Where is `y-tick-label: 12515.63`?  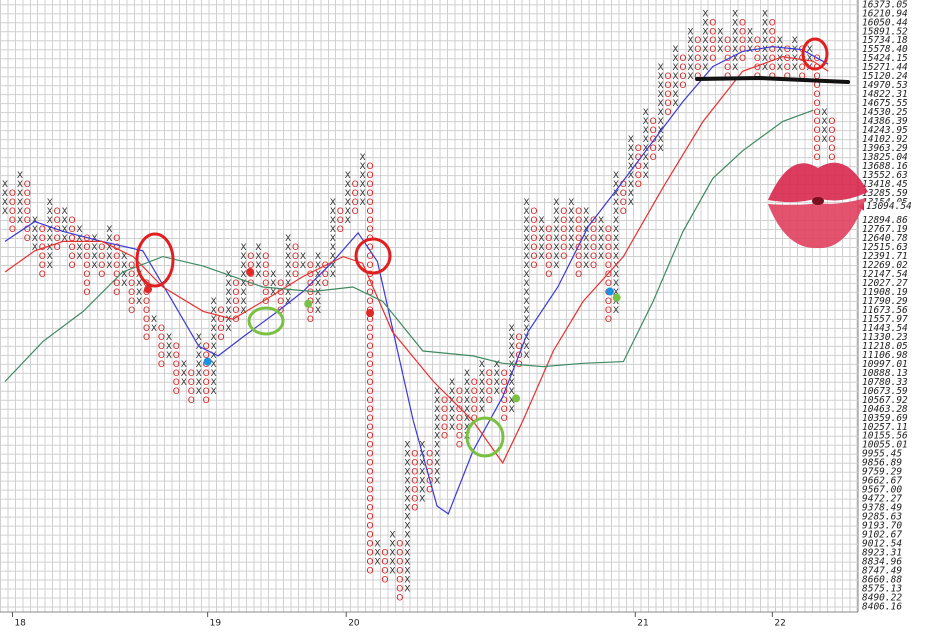 y-tick-label: 12515.63 is located at coordinates (885, 247).